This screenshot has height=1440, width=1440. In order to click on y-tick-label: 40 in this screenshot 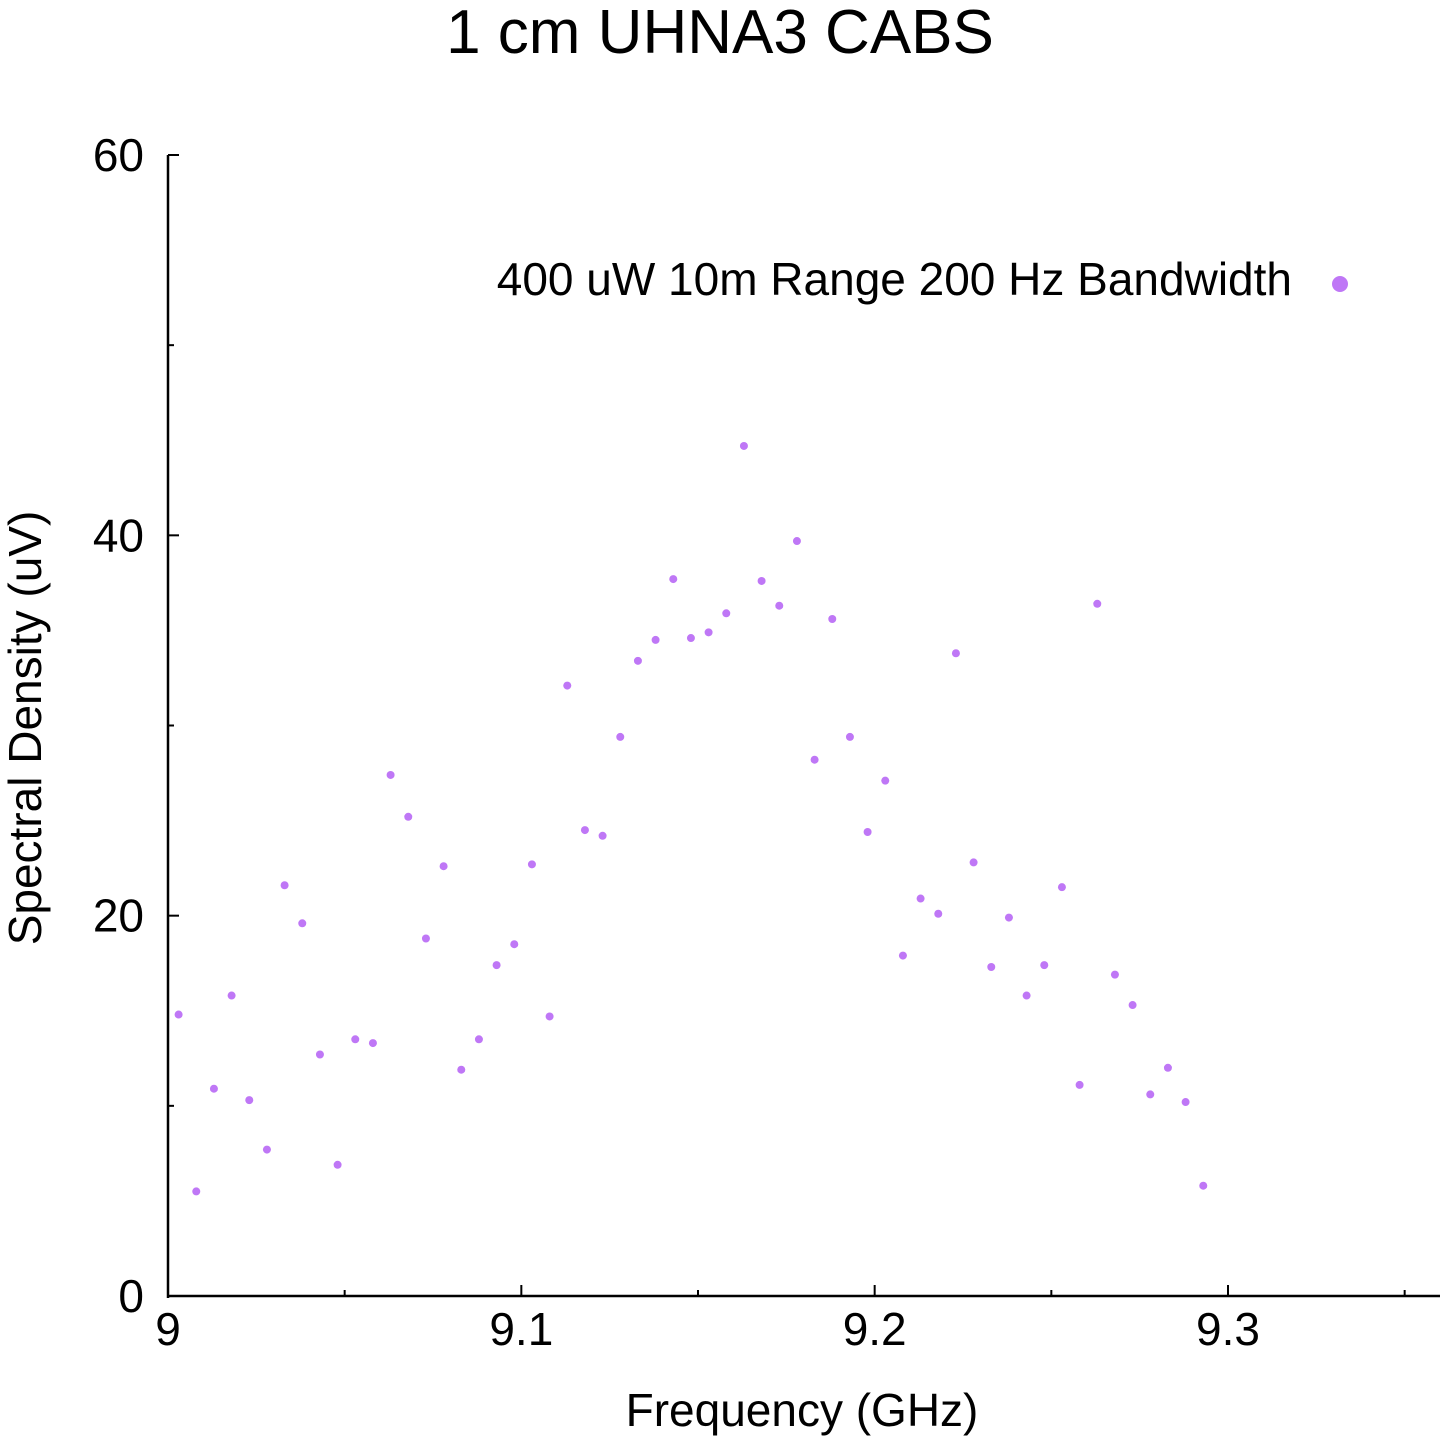, I will do `click(118, 535)`.